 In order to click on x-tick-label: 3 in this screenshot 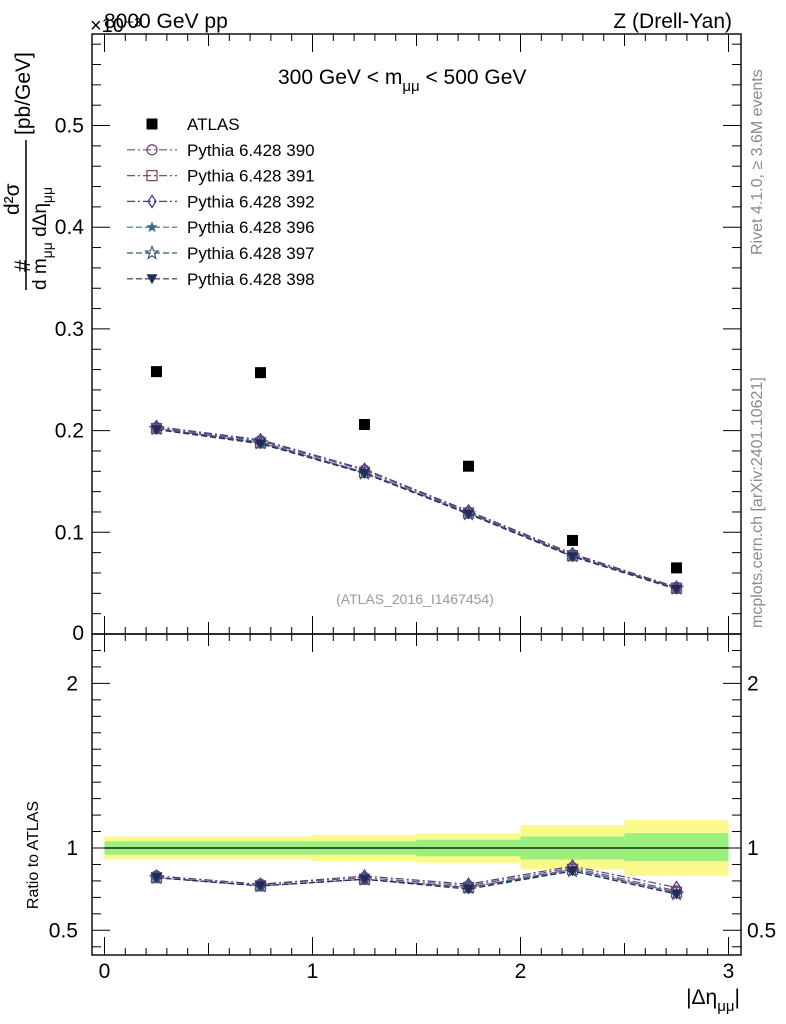, I will do `click(729, 971)`.